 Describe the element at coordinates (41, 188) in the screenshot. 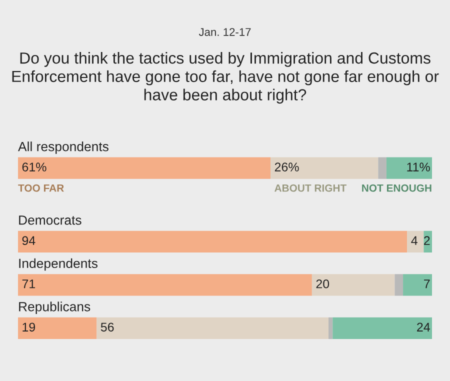

I see `series-label: TOO FAR` at that location.